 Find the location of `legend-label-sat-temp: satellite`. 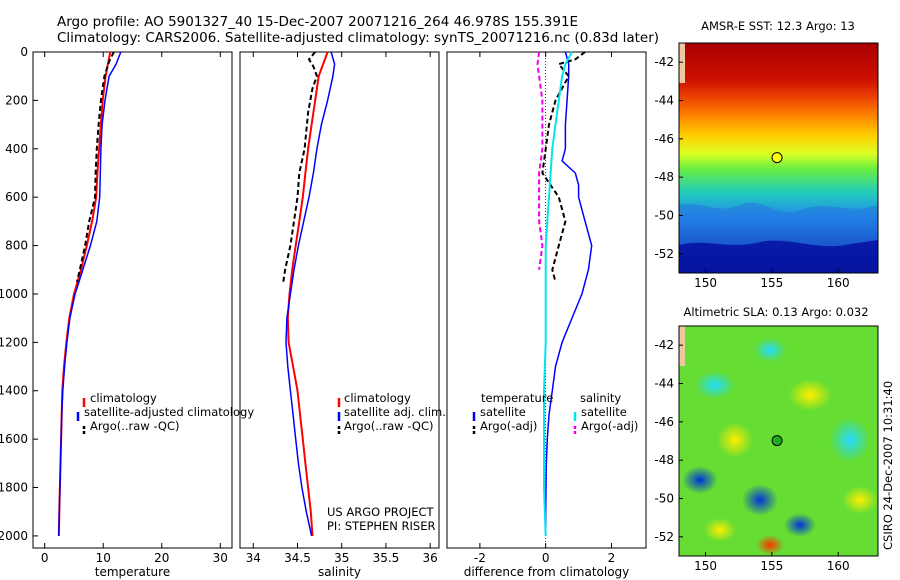

legend-label-sat-temp: satellite is located at coordinates (503, 412).